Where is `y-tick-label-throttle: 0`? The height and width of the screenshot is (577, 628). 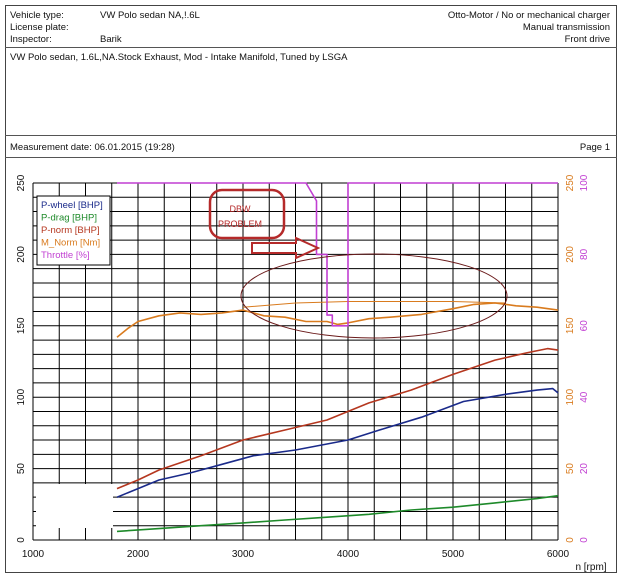 y-tick-label-throttle: 0 is located at coordinates (584, 540).